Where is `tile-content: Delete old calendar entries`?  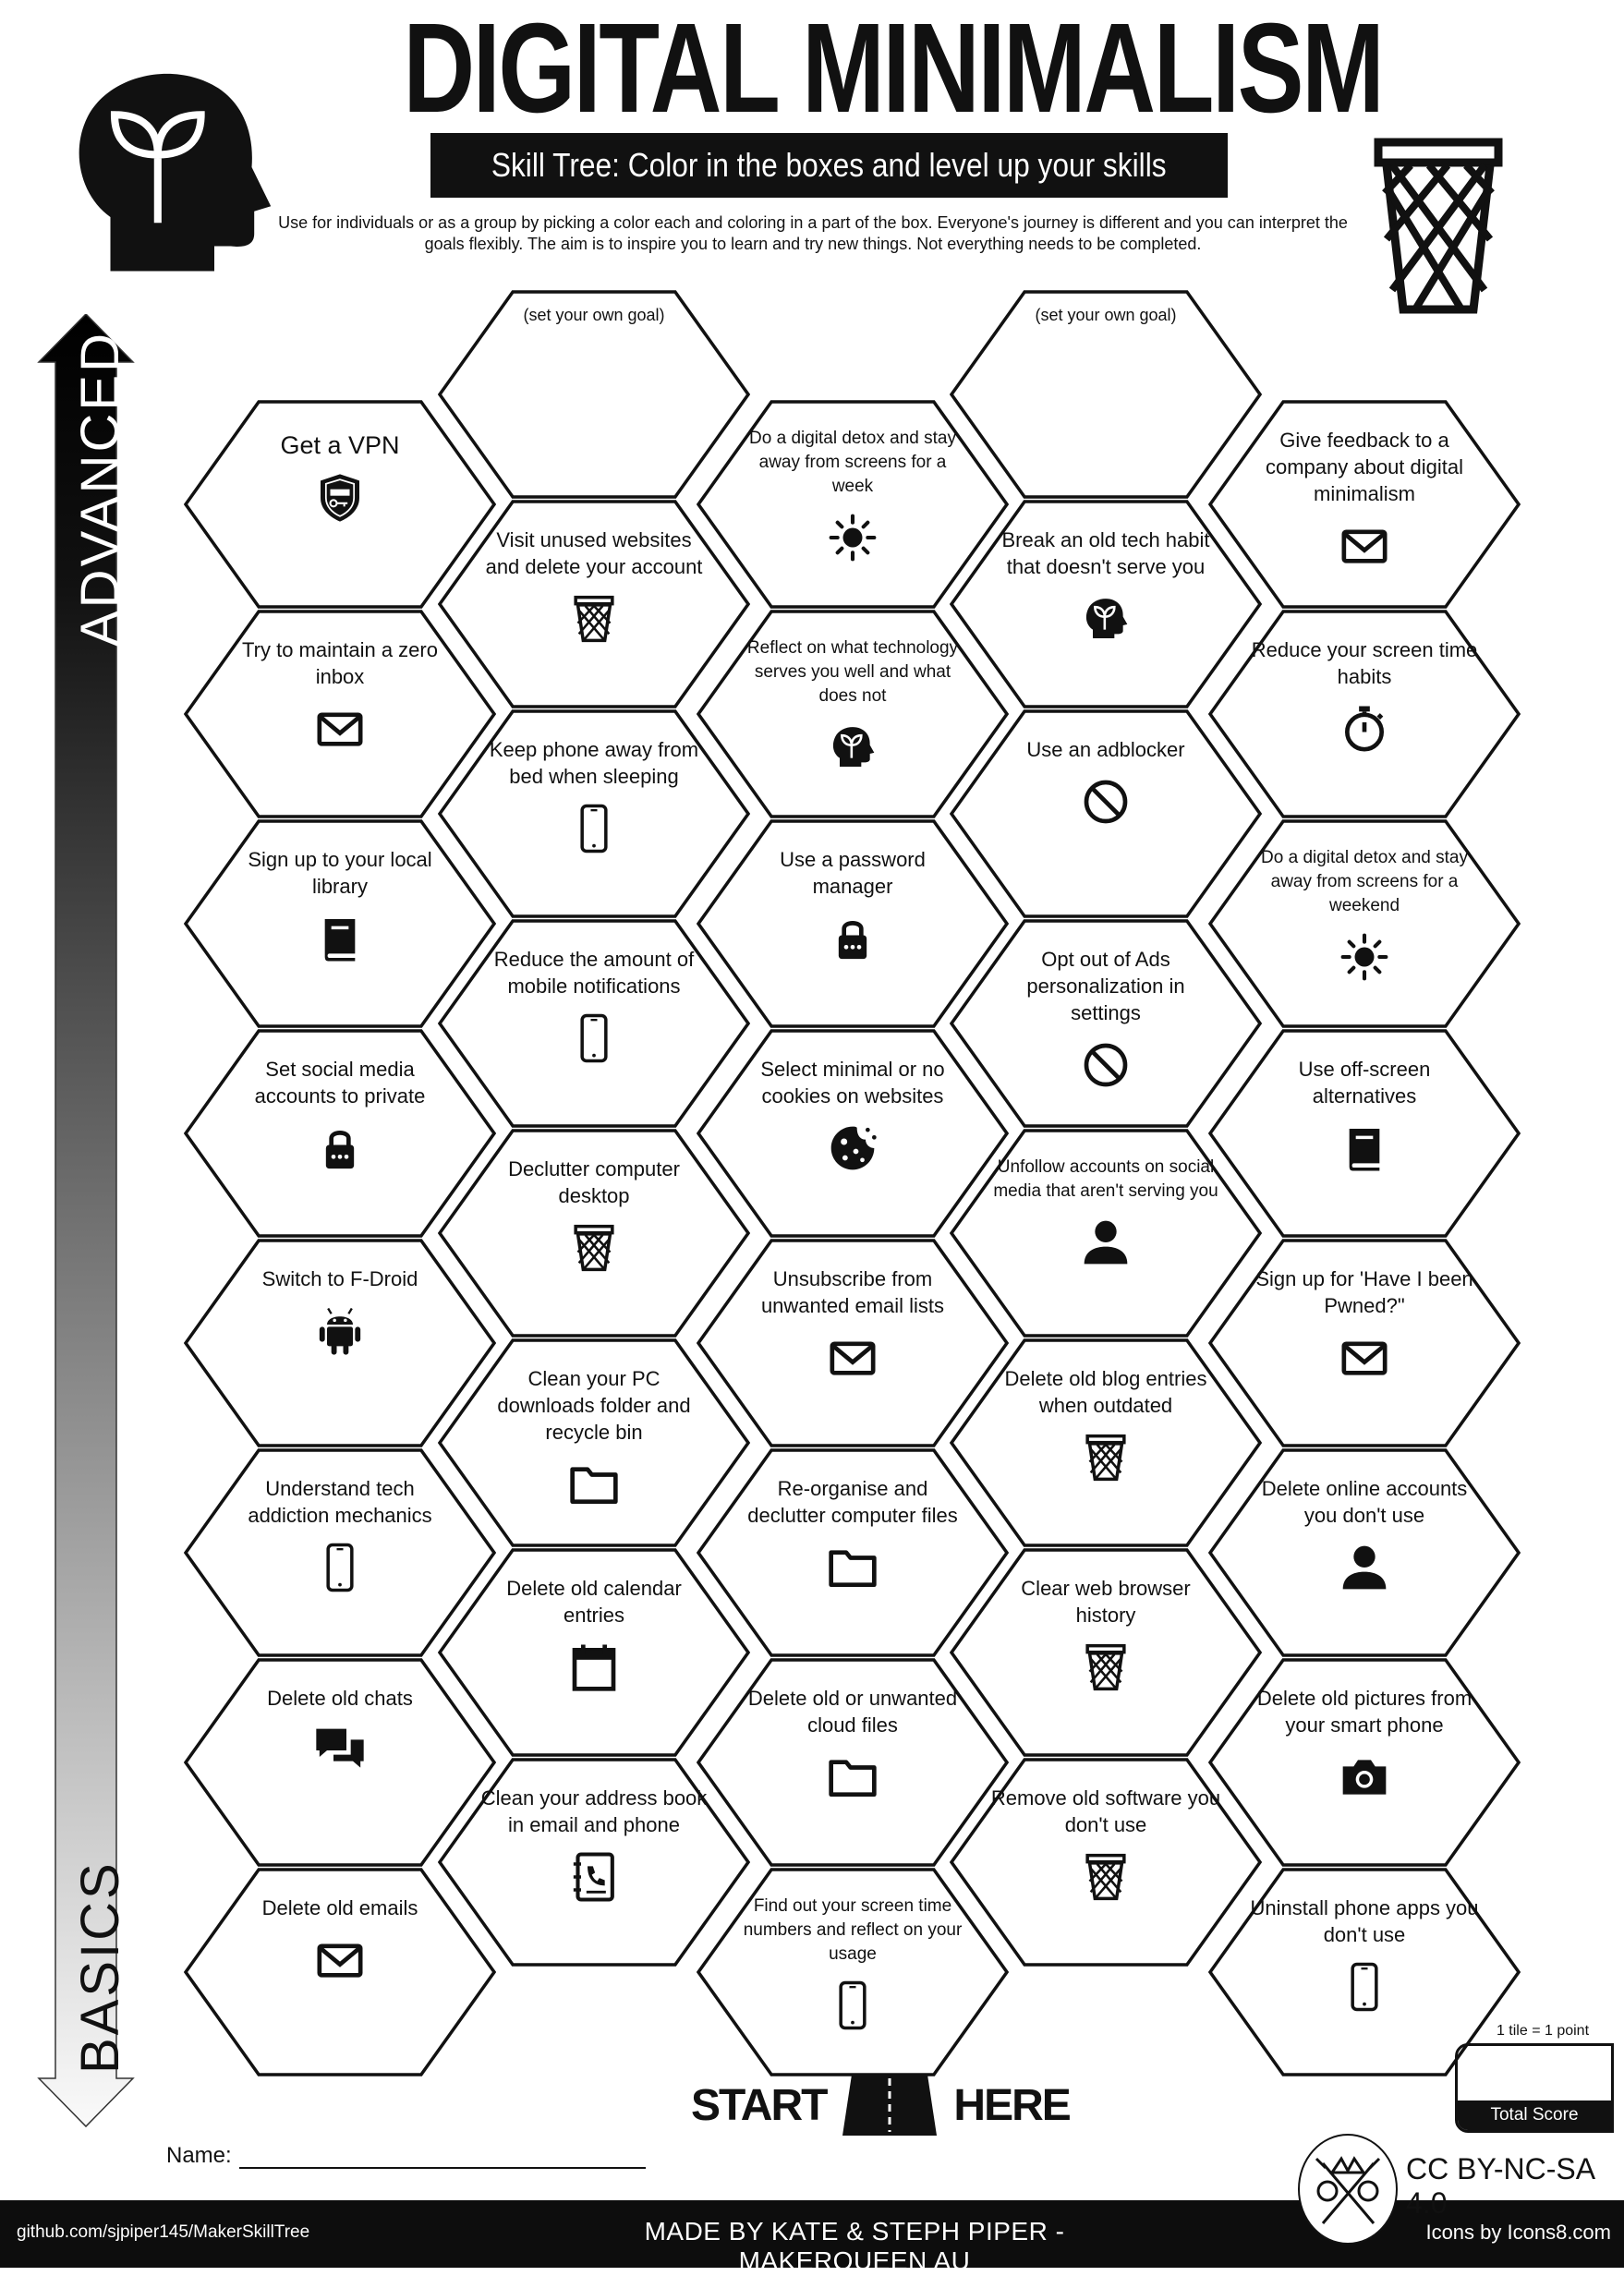
tile-content: Delete old calendar entries is located at coordinates (594, 1652).